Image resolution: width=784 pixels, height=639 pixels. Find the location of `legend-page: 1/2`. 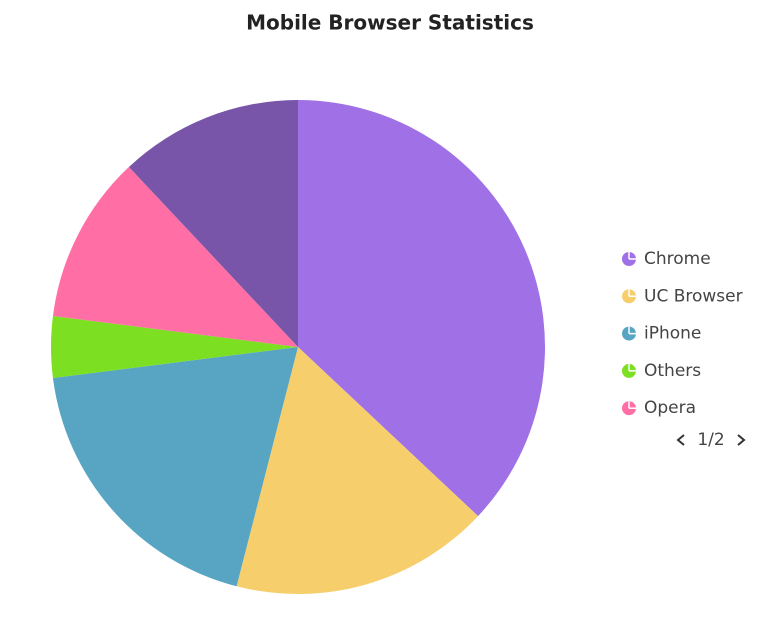

legend-page: 1/2 is located at coordinates (710, 440).